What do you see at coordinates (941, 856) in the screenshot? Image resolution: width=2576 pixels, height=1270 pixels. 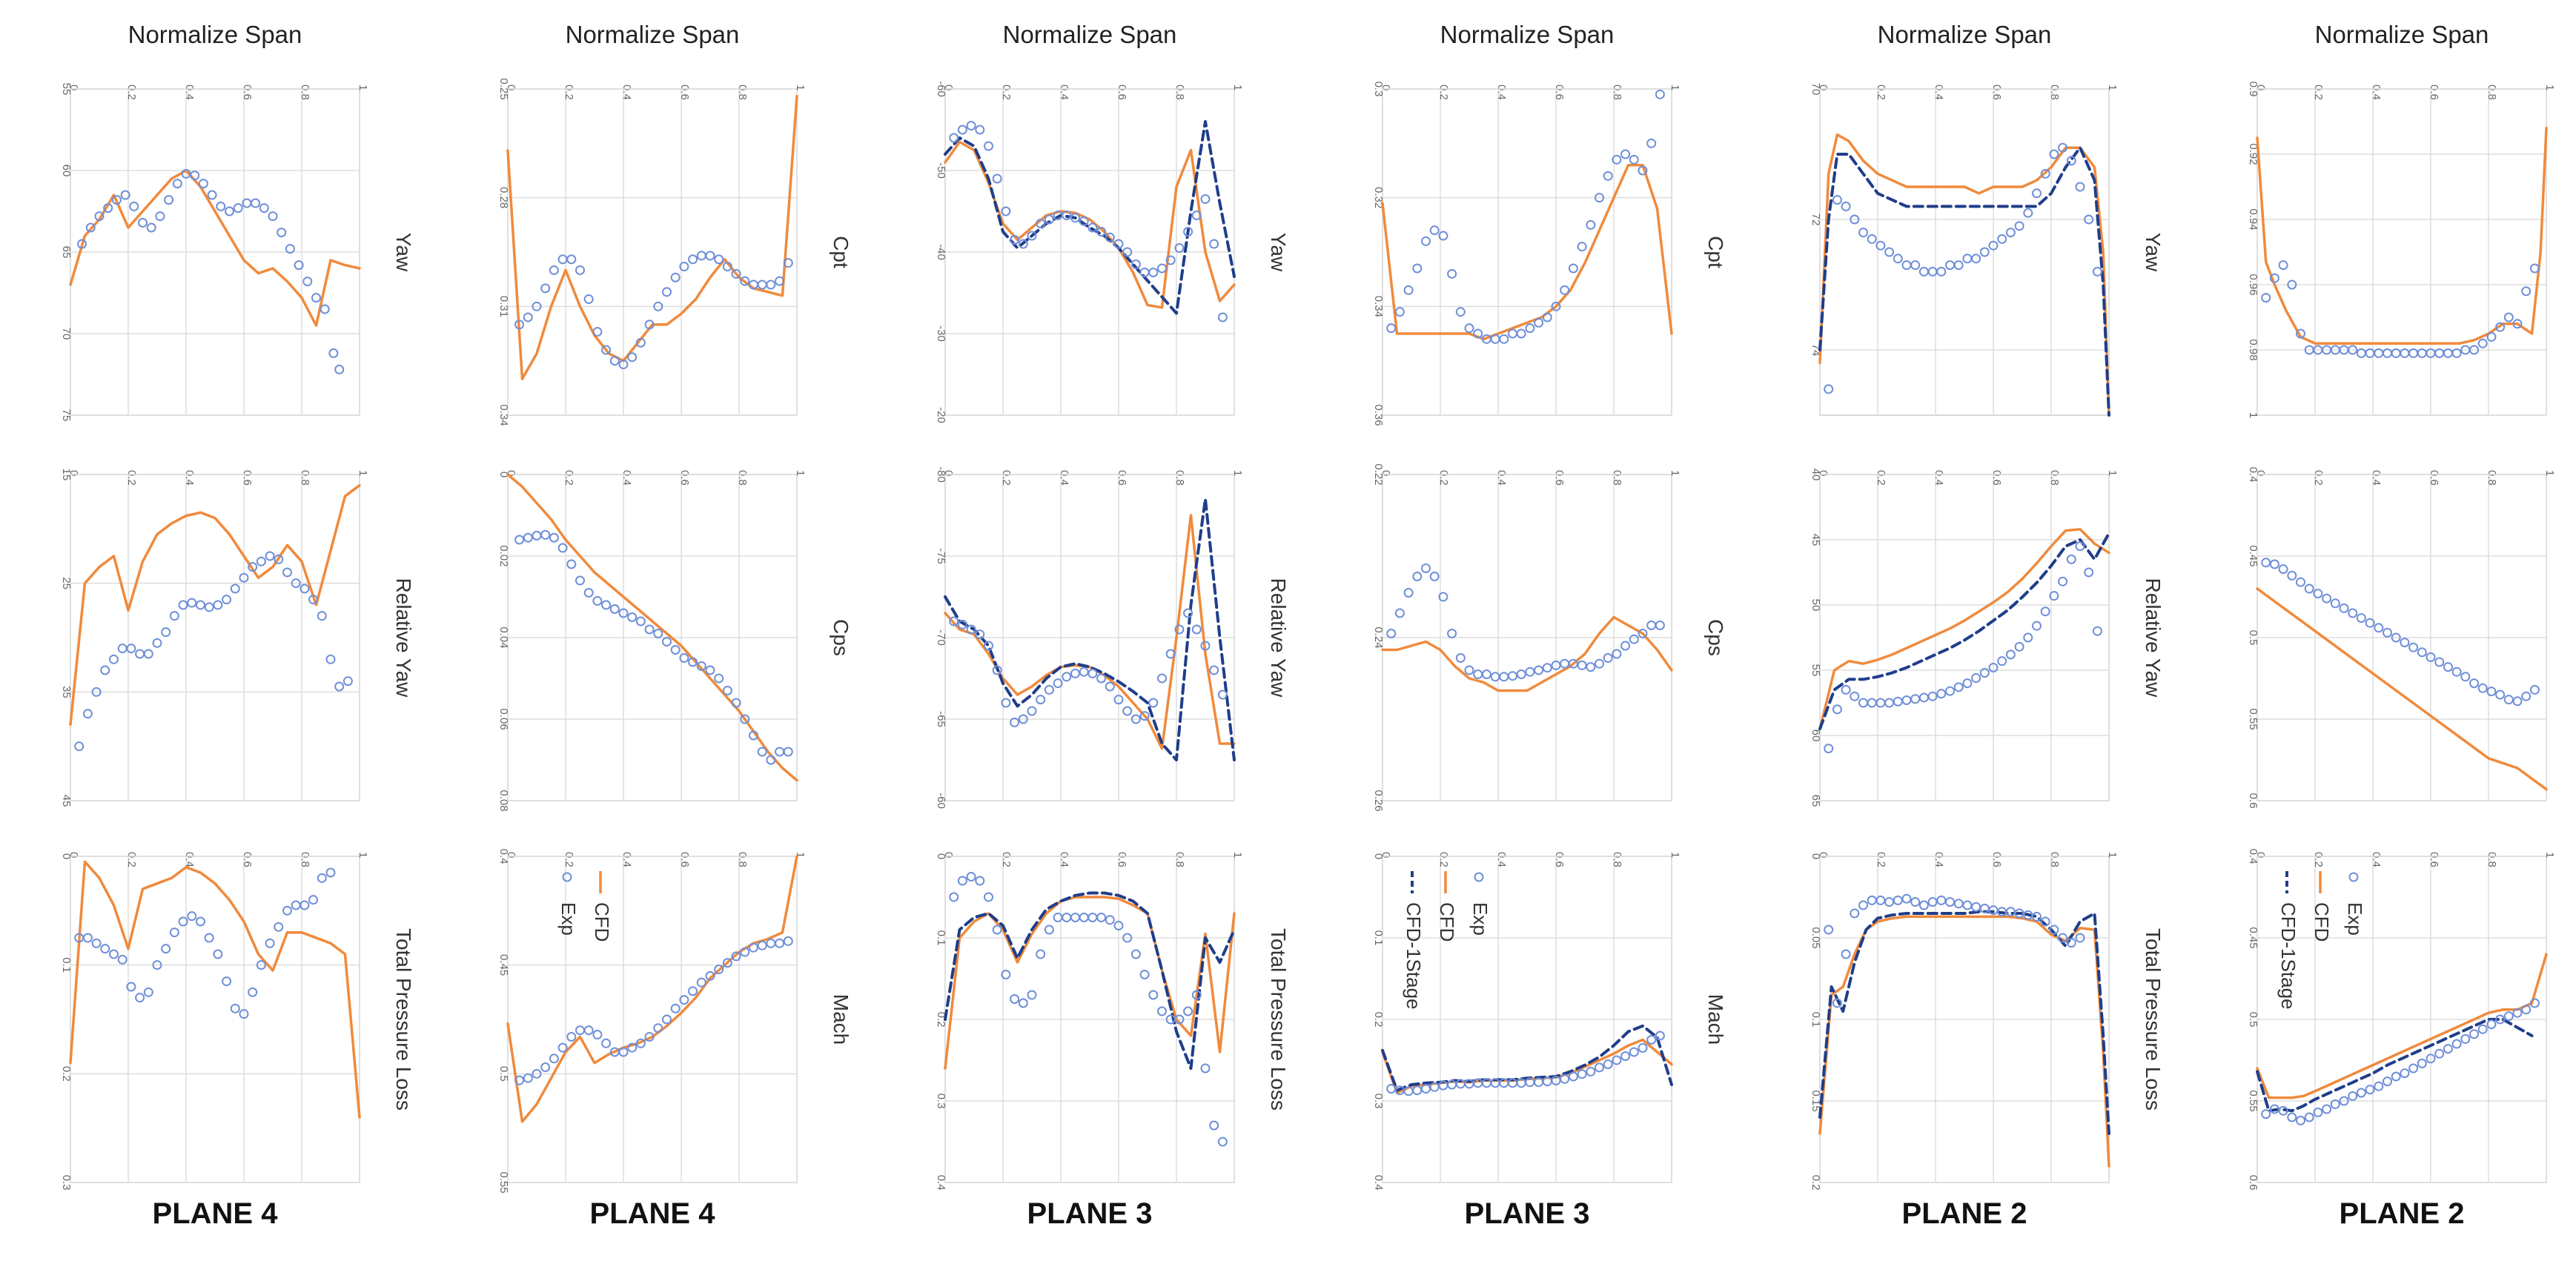 I see `y-tick-label: 0` at bounding box center [941, 856].